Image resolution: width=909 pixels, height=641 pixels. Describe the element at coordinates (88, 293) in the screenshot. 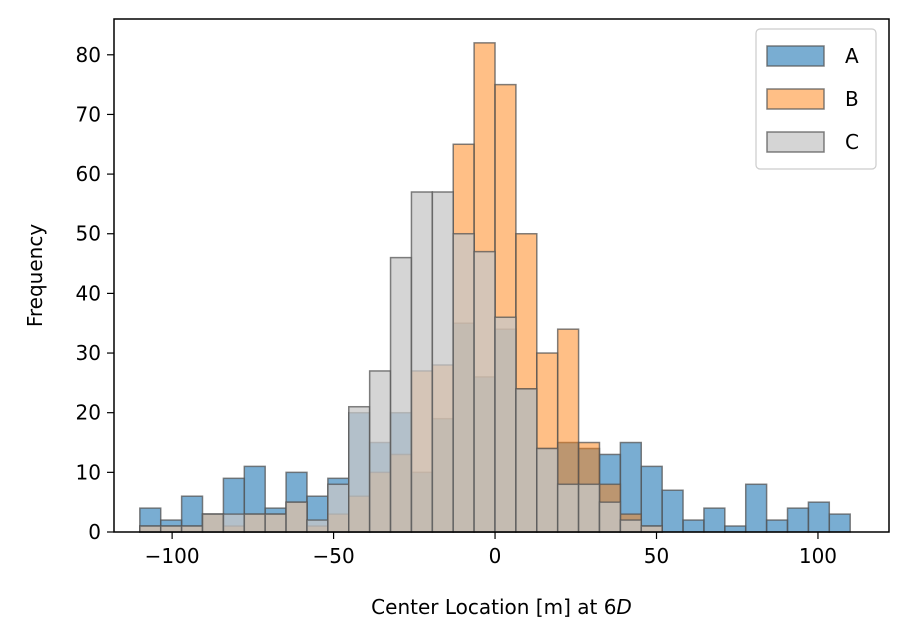

I see `y-tick-label: 40` at that location.